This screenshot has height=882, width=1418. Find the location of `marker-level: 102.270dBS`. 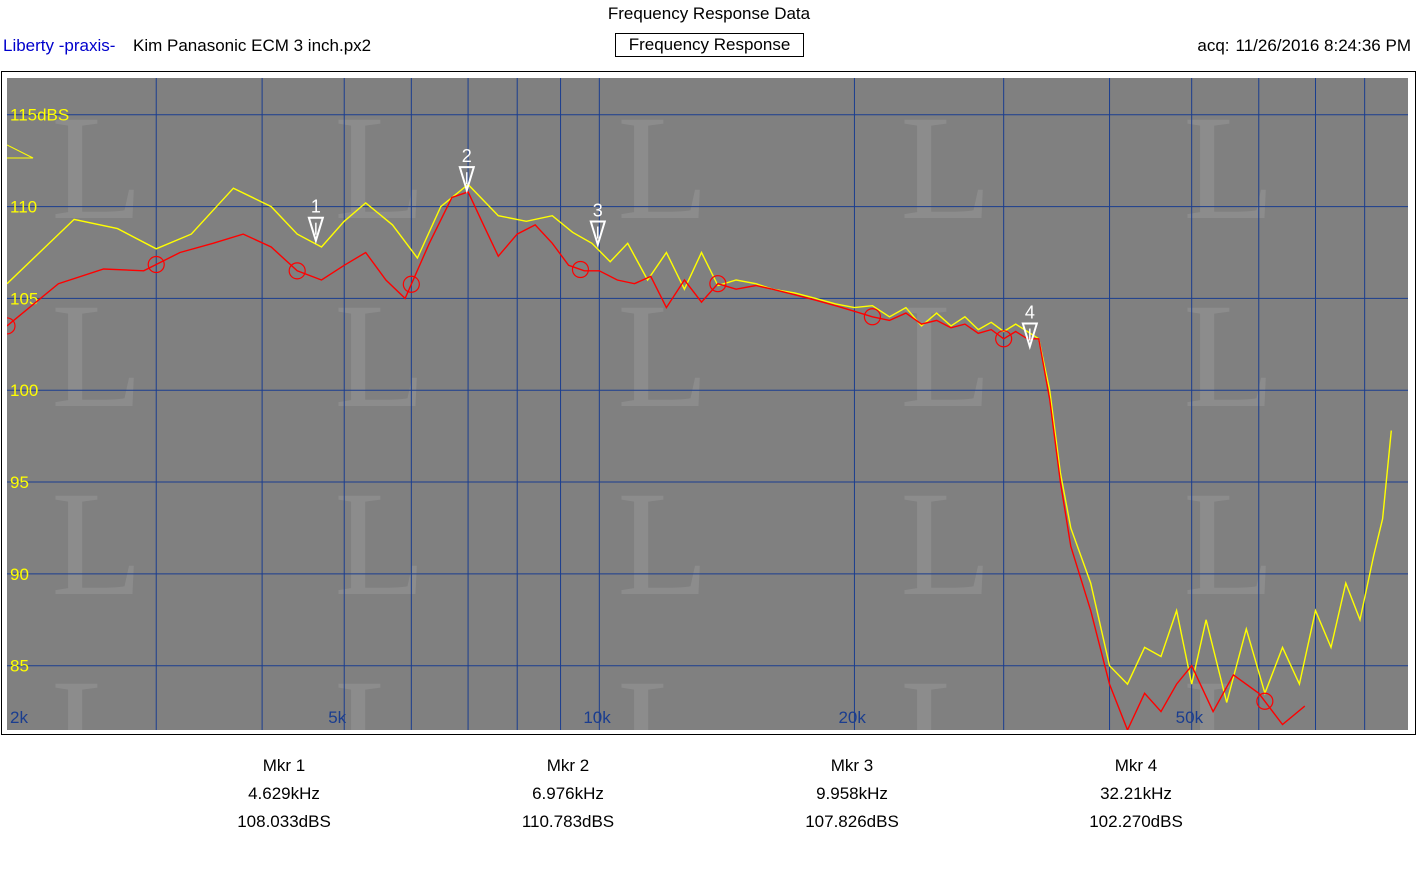

marker-level: 102.270dBS is located at coordinates (1136, 821).